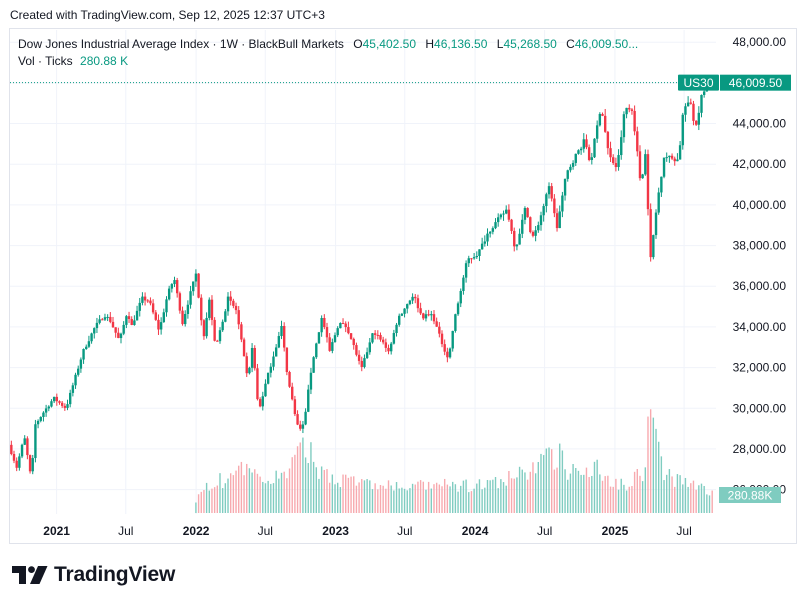 The image size is (807, 604). Describe the element at coordinates (760, 164) in the screenshot. I see `y-tick-label: 42,000.00` at that location.